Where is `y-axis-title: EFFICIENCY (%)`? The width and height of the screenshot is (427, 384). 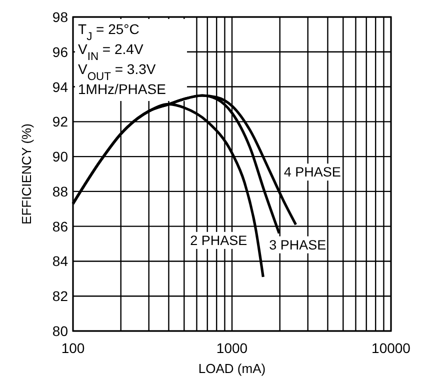
y-axis-title: EFFICIENCY (%) is located at coordinates (26, 174).